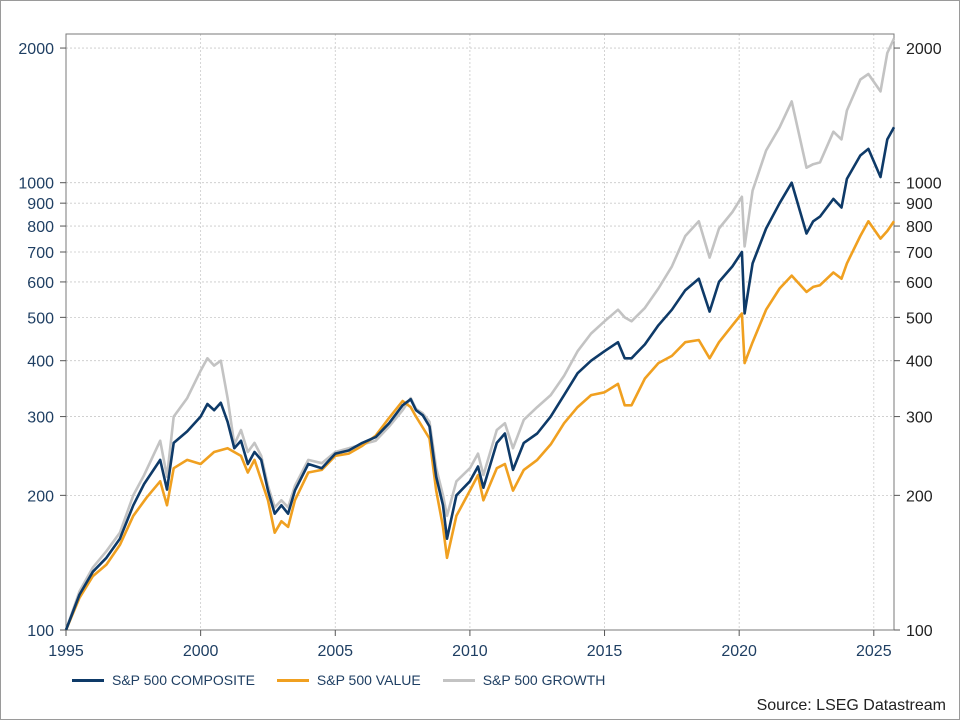 Image resolution: width=960 pixels, height=720 pixels. I want to click on x-tick-label: 2015, so click(605, 651).